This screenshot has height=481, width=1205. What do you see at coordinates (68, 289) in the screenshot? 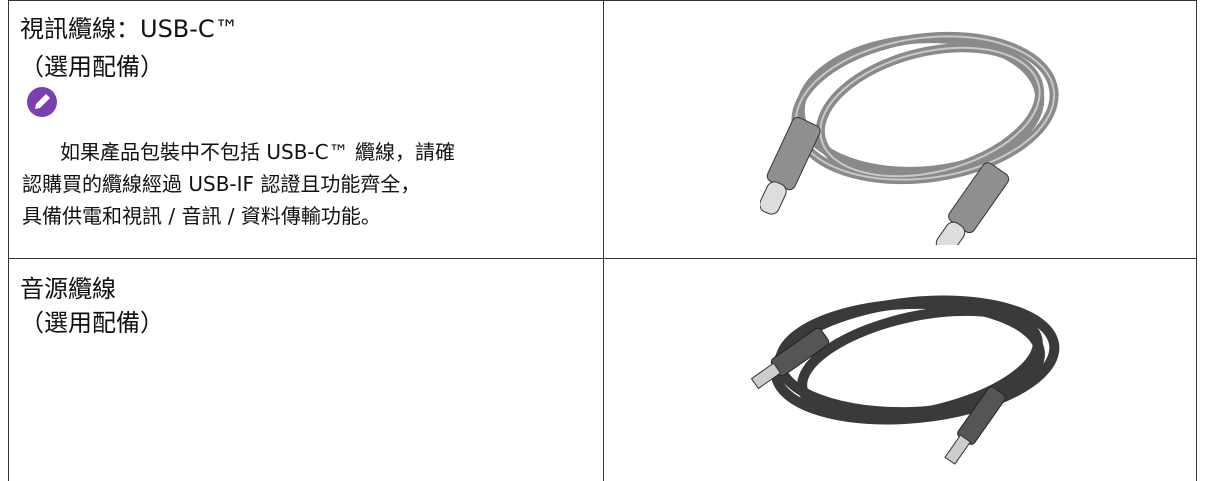
I see `row-title: 音源纜線` at bounding box center [68, 289].